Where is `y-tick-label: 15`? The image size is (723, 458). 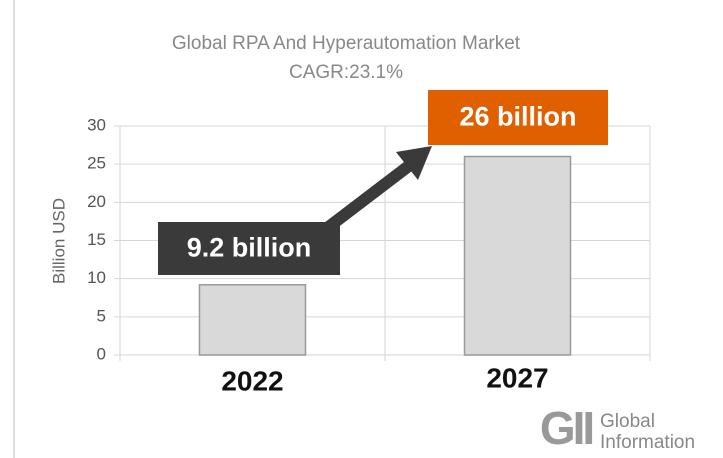 y-tick-label: 15 is located at coordinates (96, 239).